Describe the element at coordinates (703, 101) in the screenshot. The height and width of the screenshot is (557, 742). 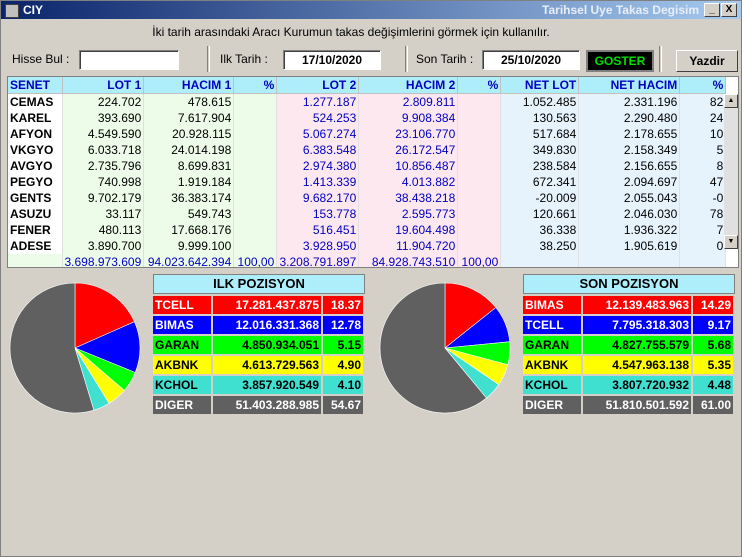
I see `cell-net-pct: 82` at that location.